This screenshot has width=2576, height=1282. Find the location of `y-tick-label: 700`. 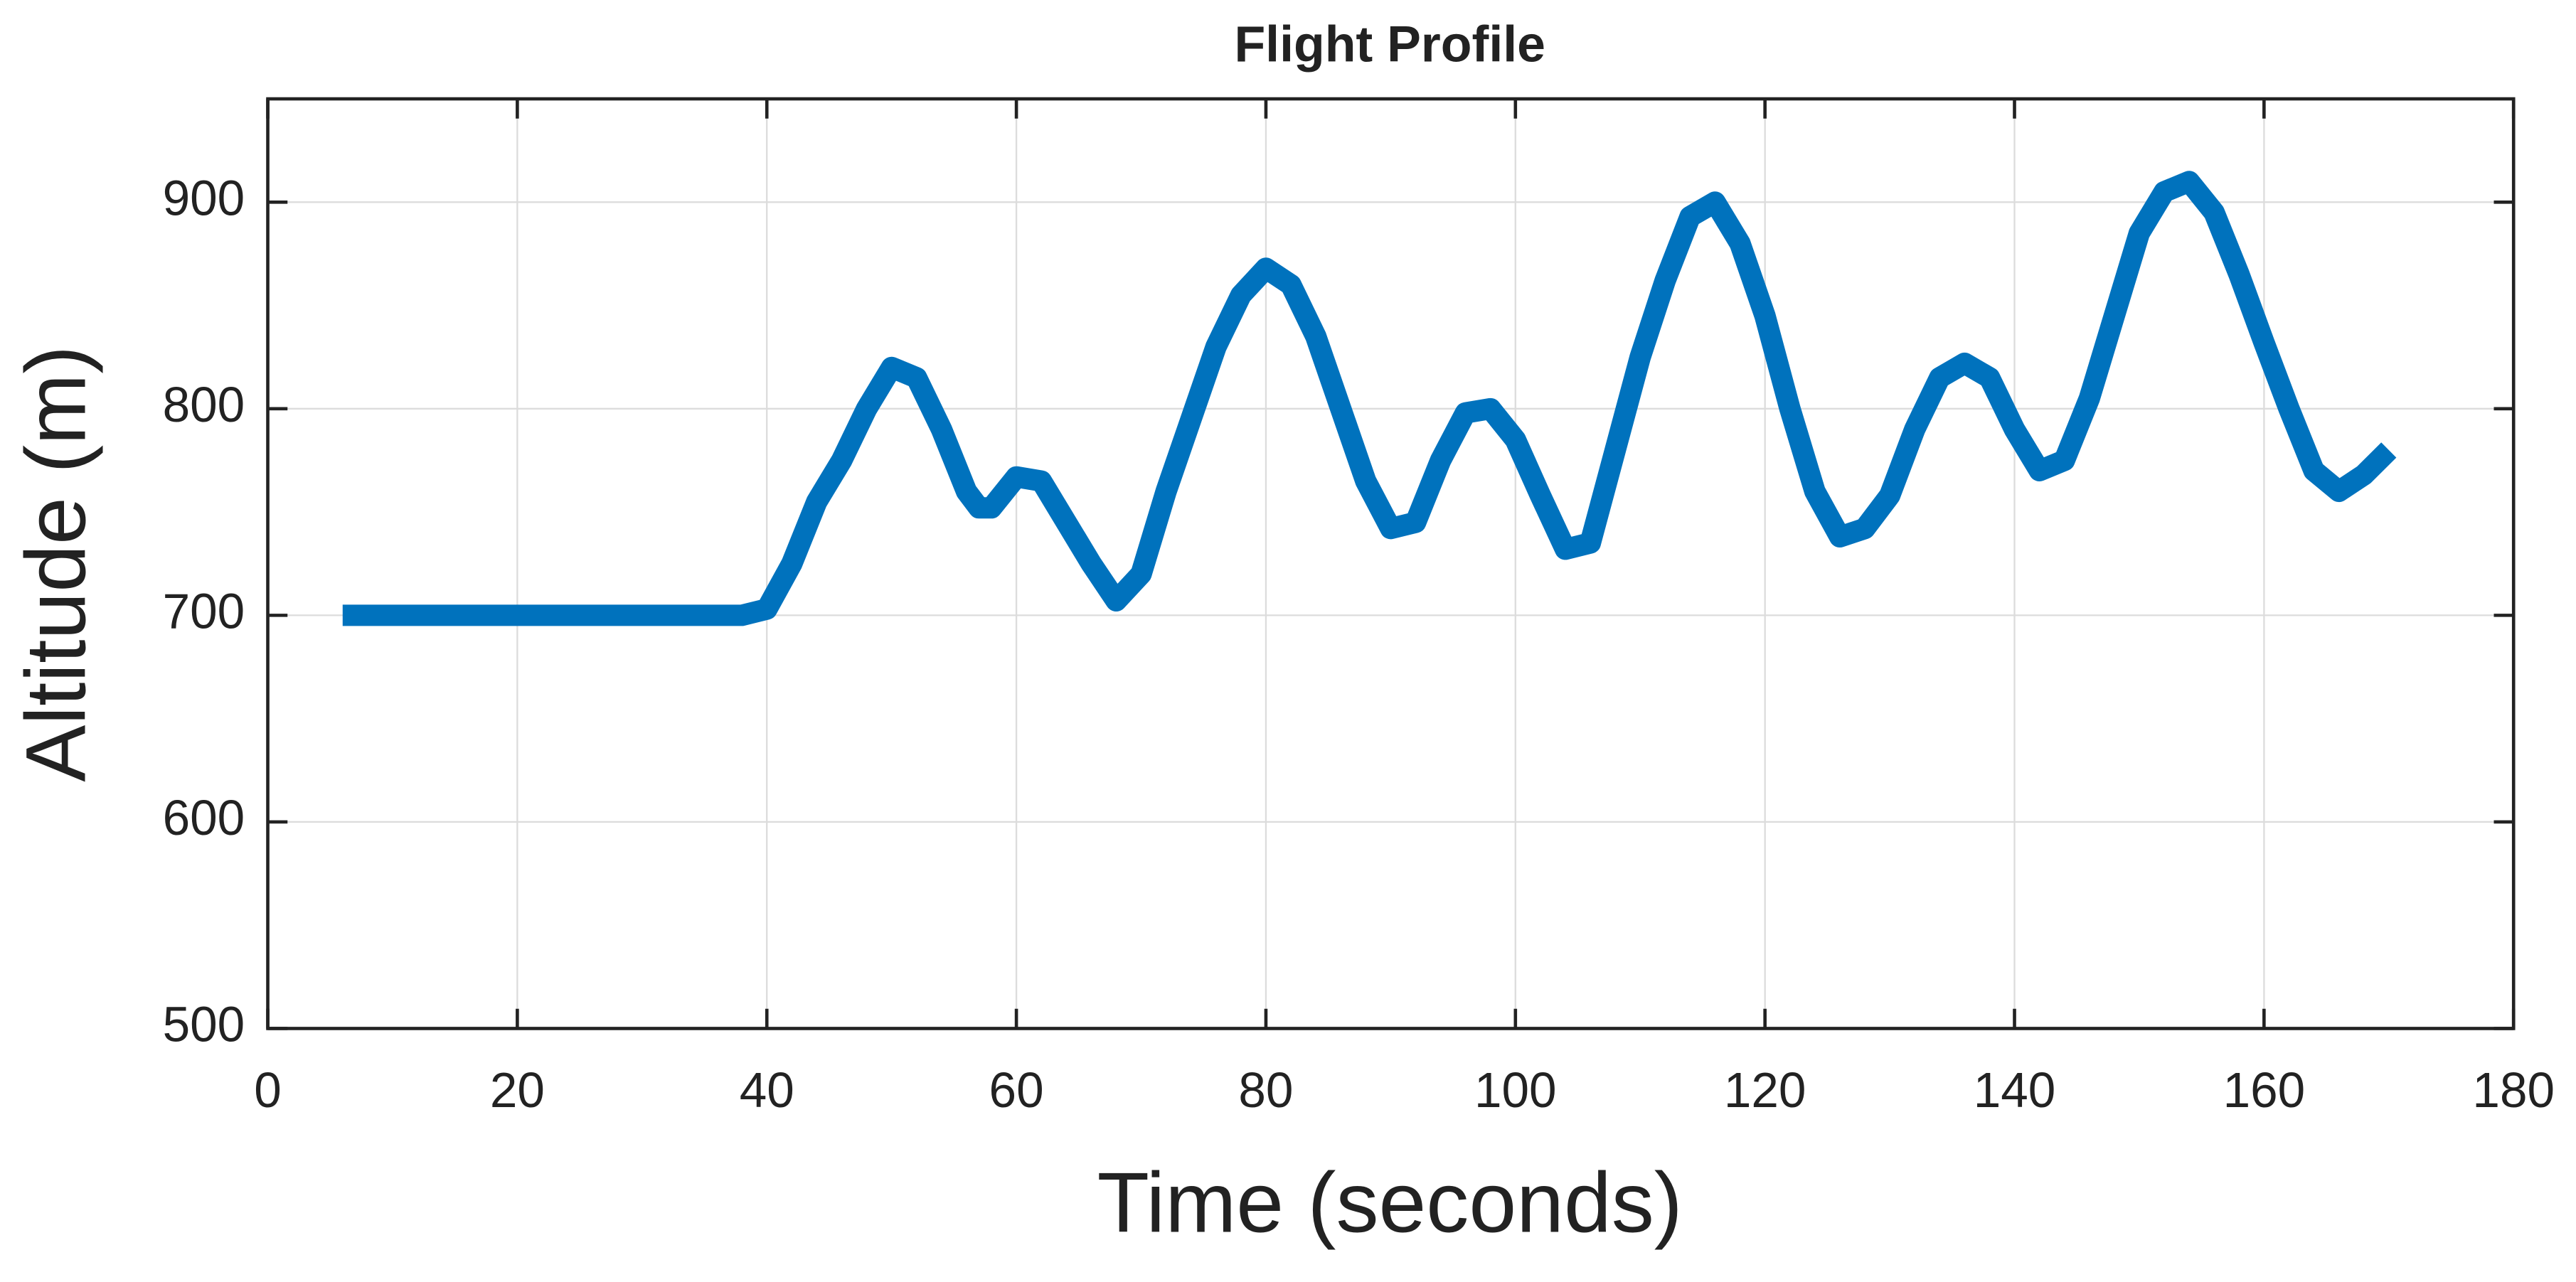

y-tick-label: 700 is located at coordinates (204, 611).